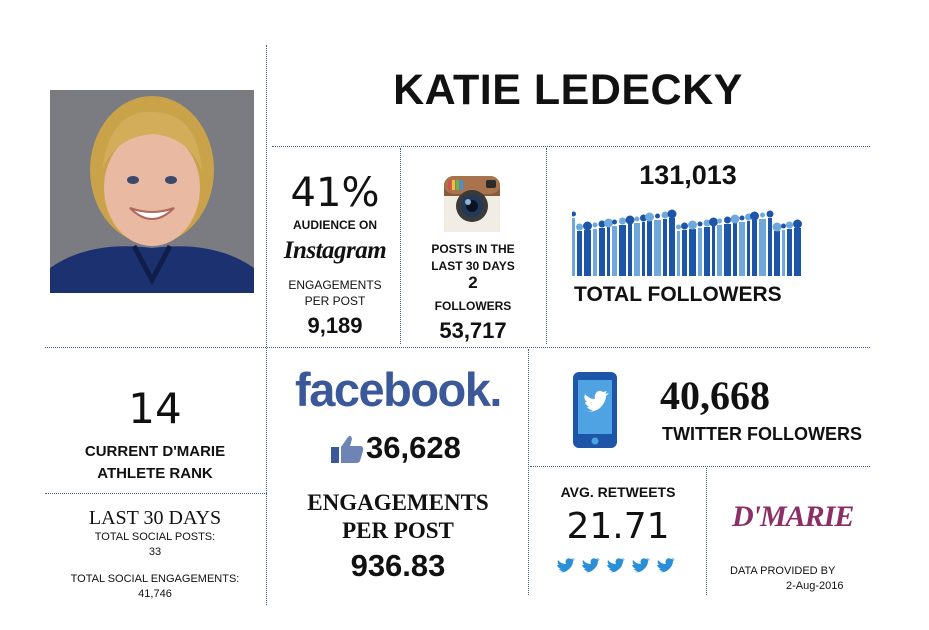 Image resolution: width=929 pixels, height=630 pixels. What do you see at coordinates (334, 225) in the screenshot?
I see `instagram-audience-label: AUDIENCE ON` at bounding box center [334, 225].